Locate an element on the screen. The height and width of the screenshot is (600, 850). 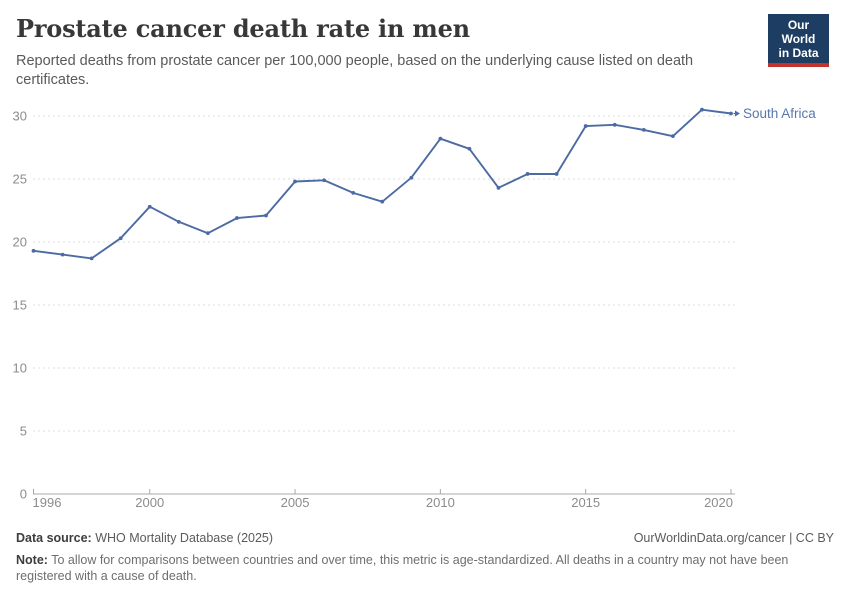
entity-label-south-africa: South Africa is located at coordinates (779, 113).